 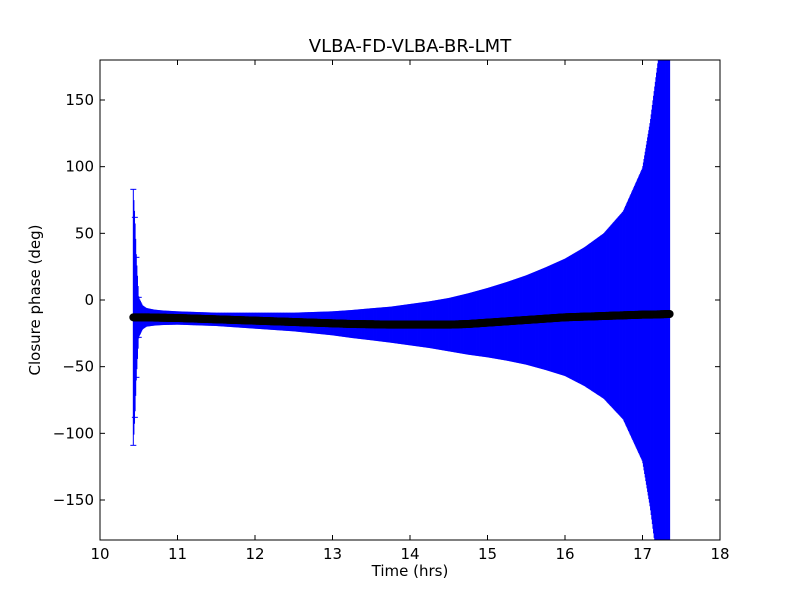 I want to click on data-point, so click(x=669, y=314).